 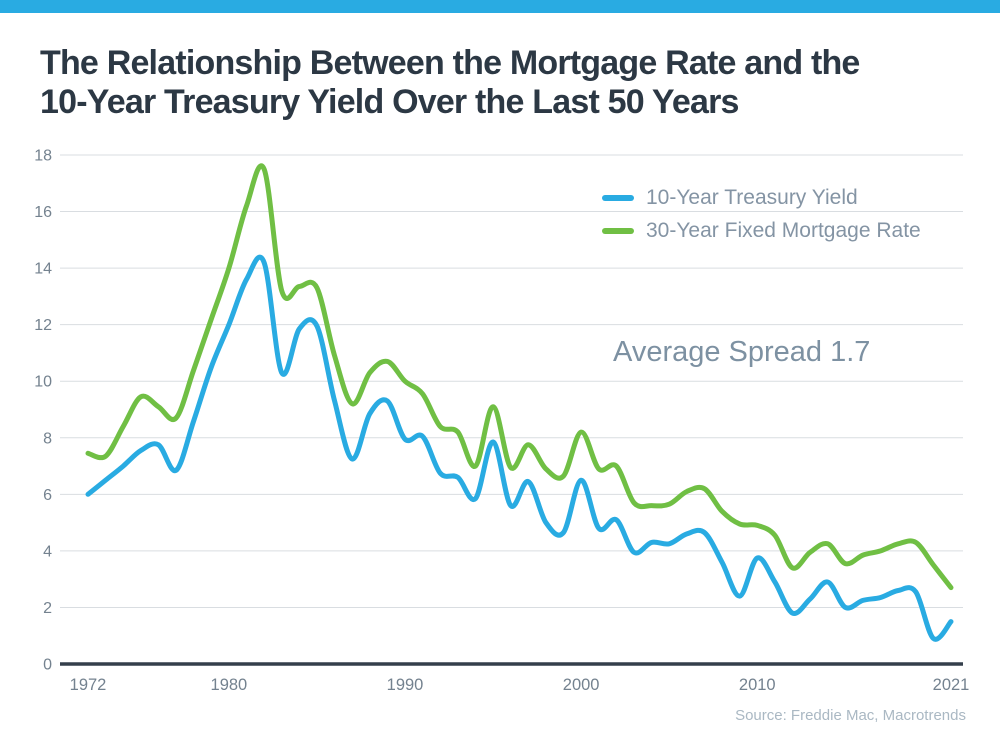 I want to click on y-tick-label: 10, so click(x=43, y=382).